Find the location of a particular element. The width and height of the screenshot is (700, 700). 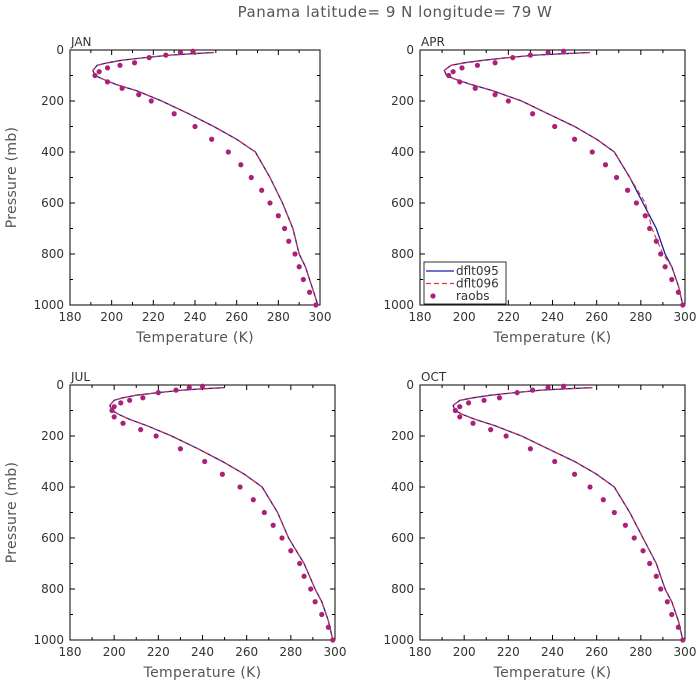

panel-label-jan: JAN is located at coordinates (81, 42).